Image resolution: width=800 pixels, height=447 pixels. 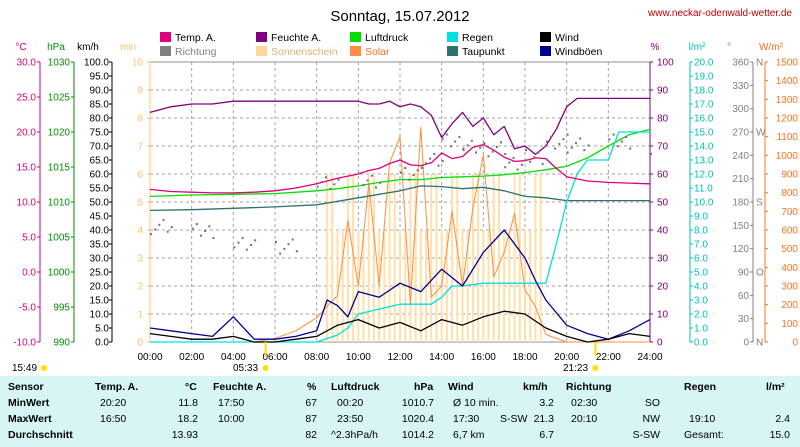 I want to click on axis-tick-label: 4.0, so click(x=701, y=287).